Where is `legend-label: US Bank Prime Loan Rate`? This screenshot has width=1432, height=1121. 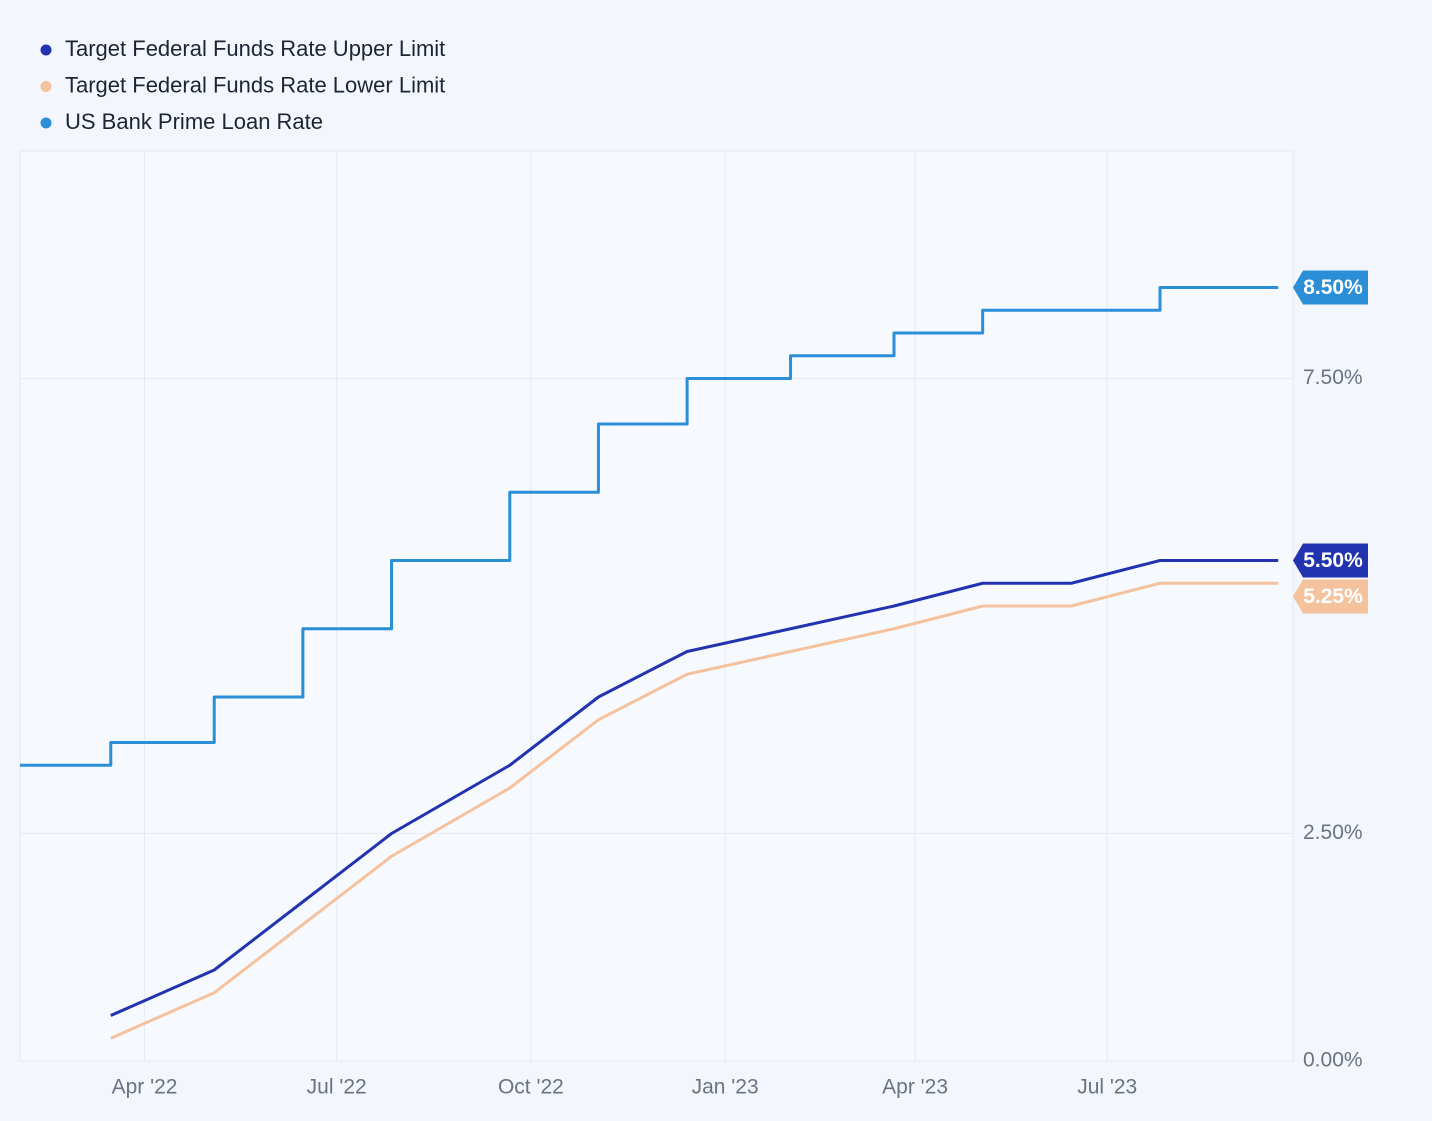 legend-label: US Bank Prime Loan Rate is located at coordinates (194, 121).